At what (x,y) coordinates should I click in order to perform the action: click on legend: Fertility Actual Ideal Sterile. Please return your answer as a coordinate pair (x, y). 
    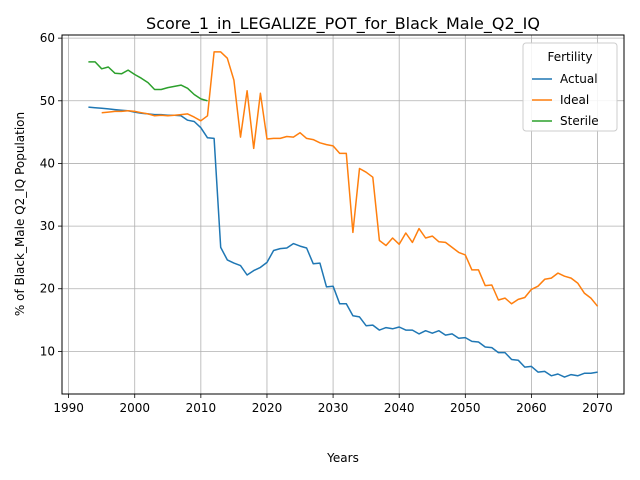
    Looking at the image, I should click on (570, 87).